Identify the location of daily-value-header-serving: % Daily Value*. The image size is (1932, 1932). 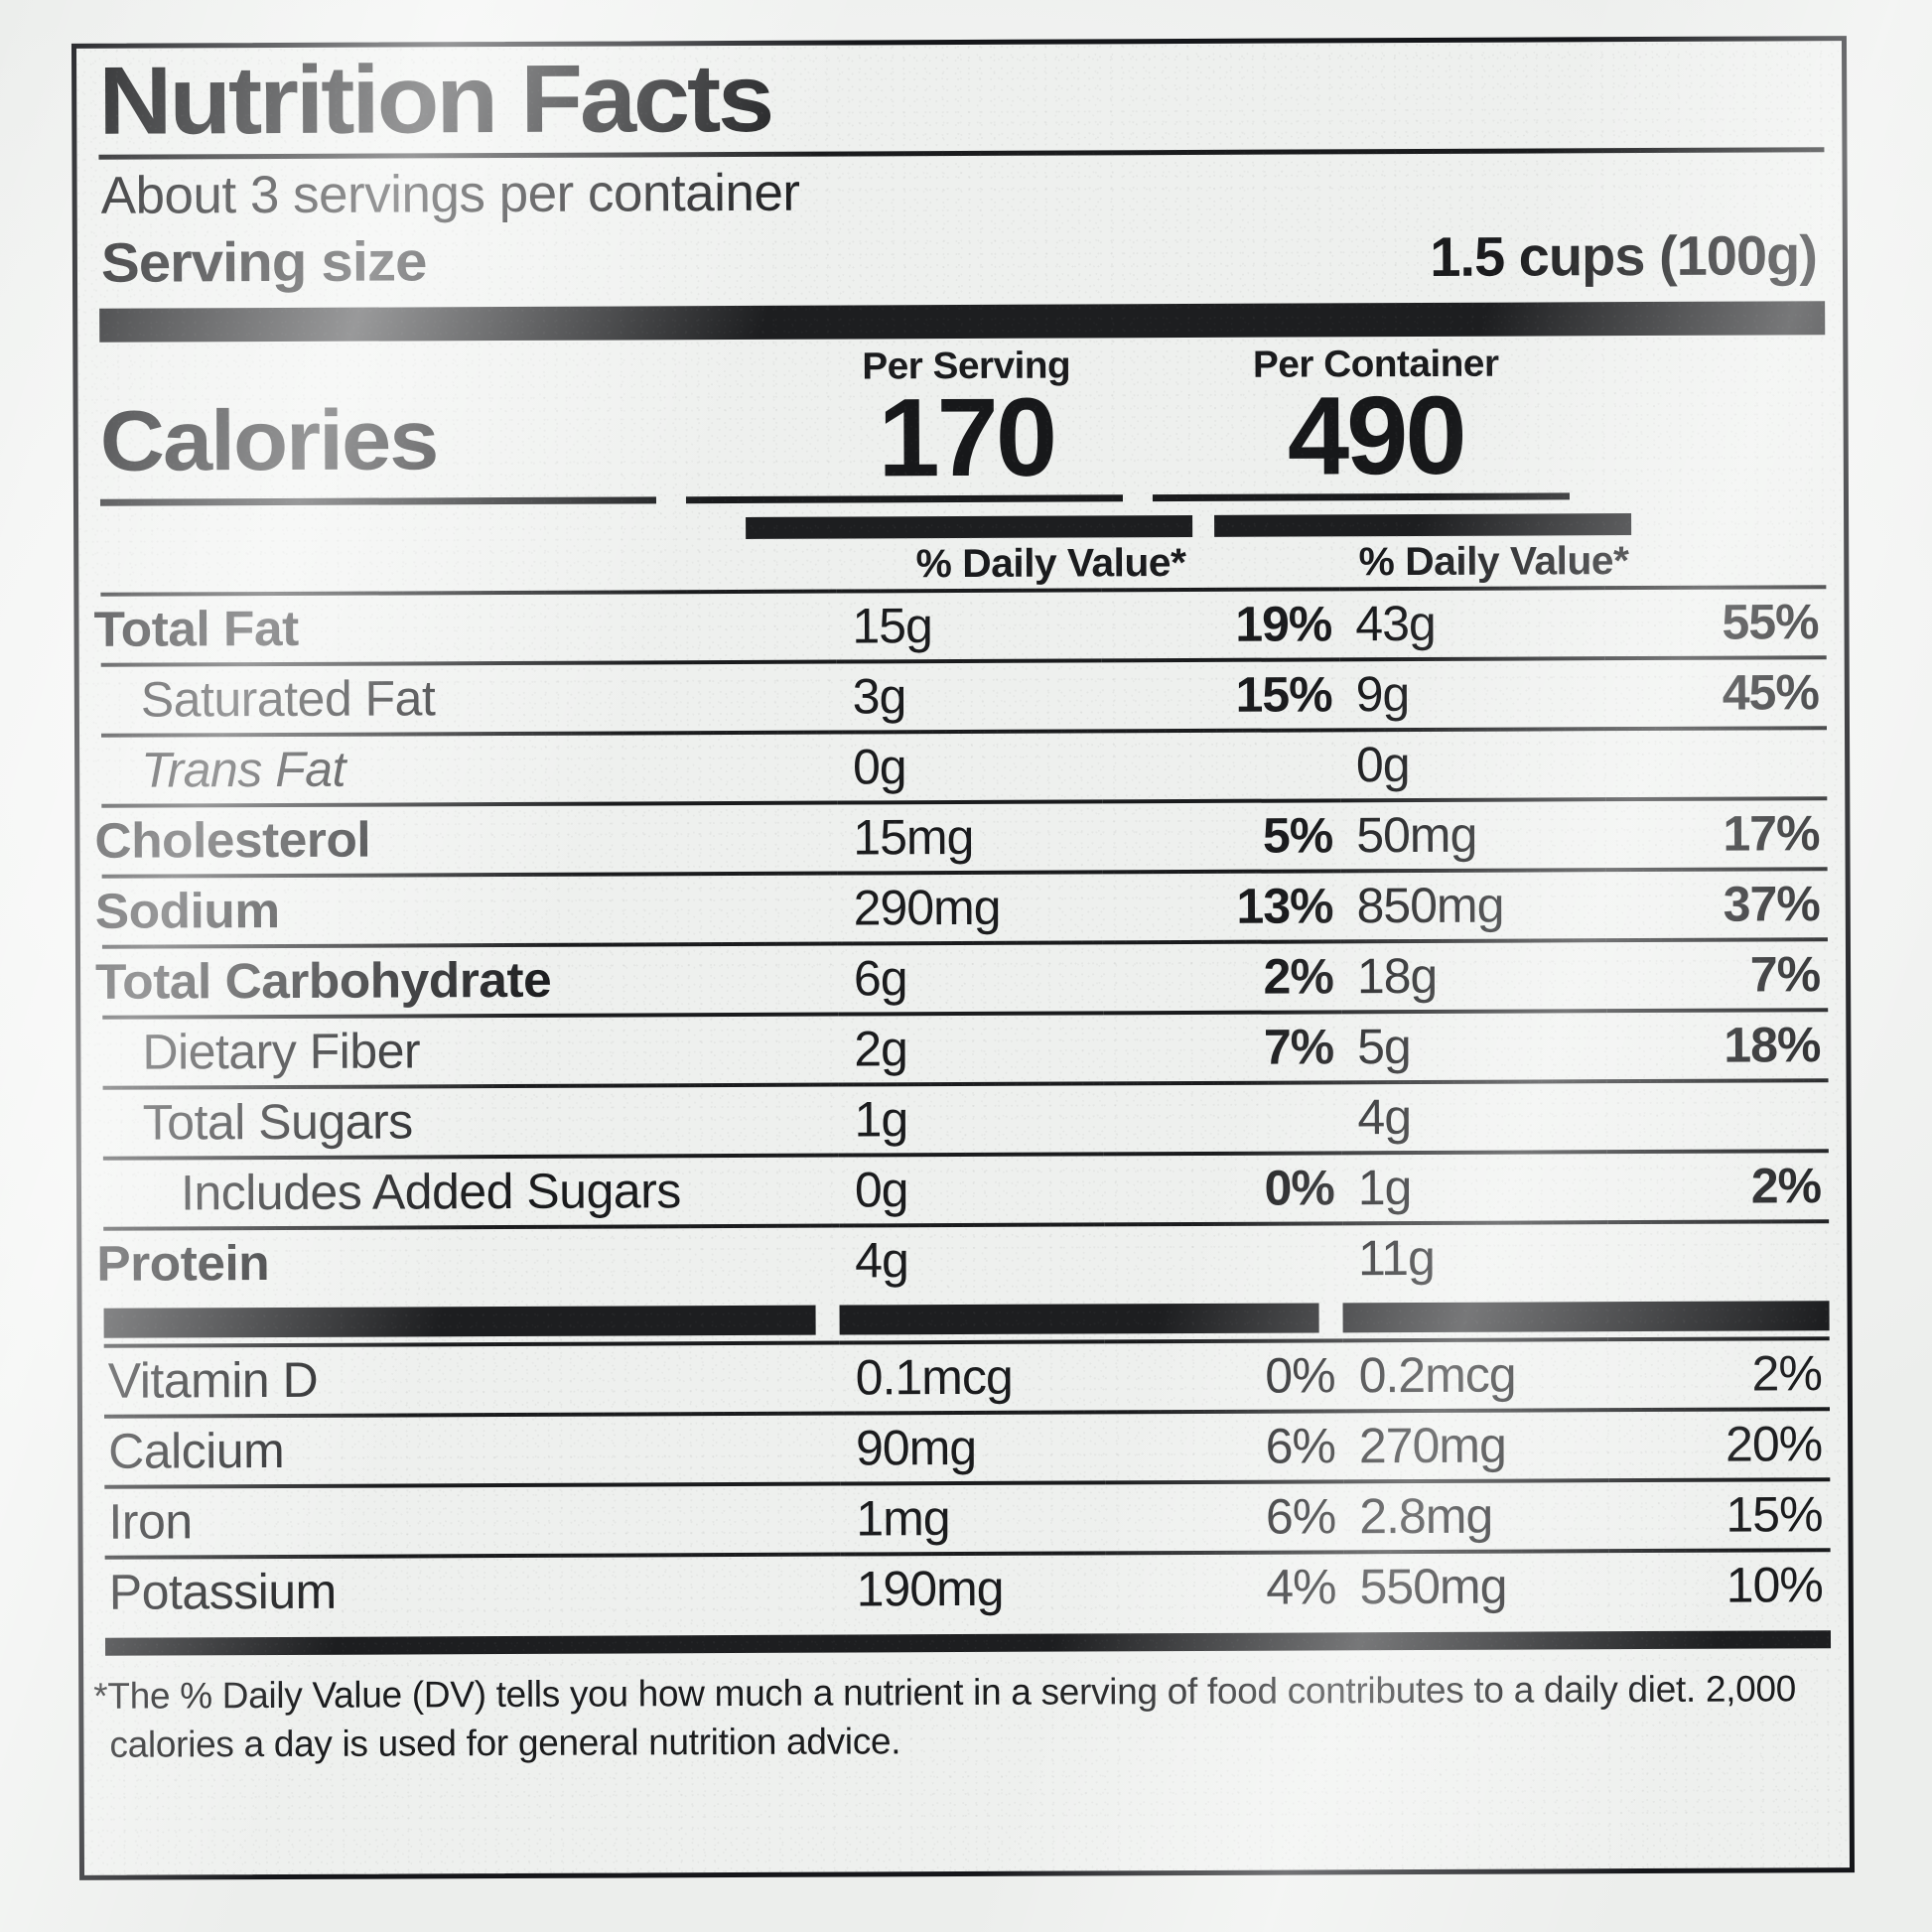
(1050, 564).